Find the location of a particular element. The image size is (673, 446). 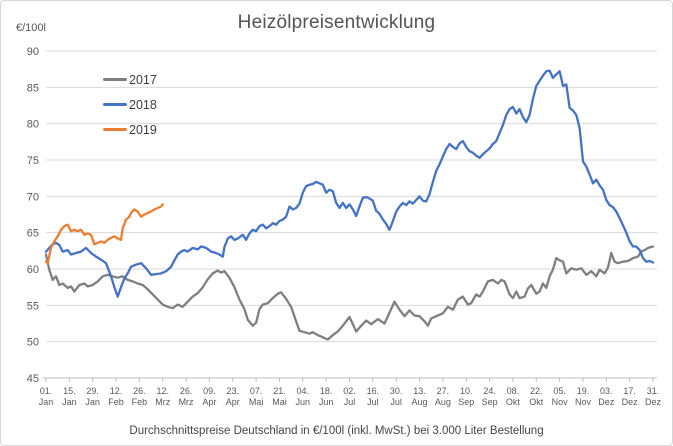

x-tick-label: 10. Sep is located at coordinates (466, 396).